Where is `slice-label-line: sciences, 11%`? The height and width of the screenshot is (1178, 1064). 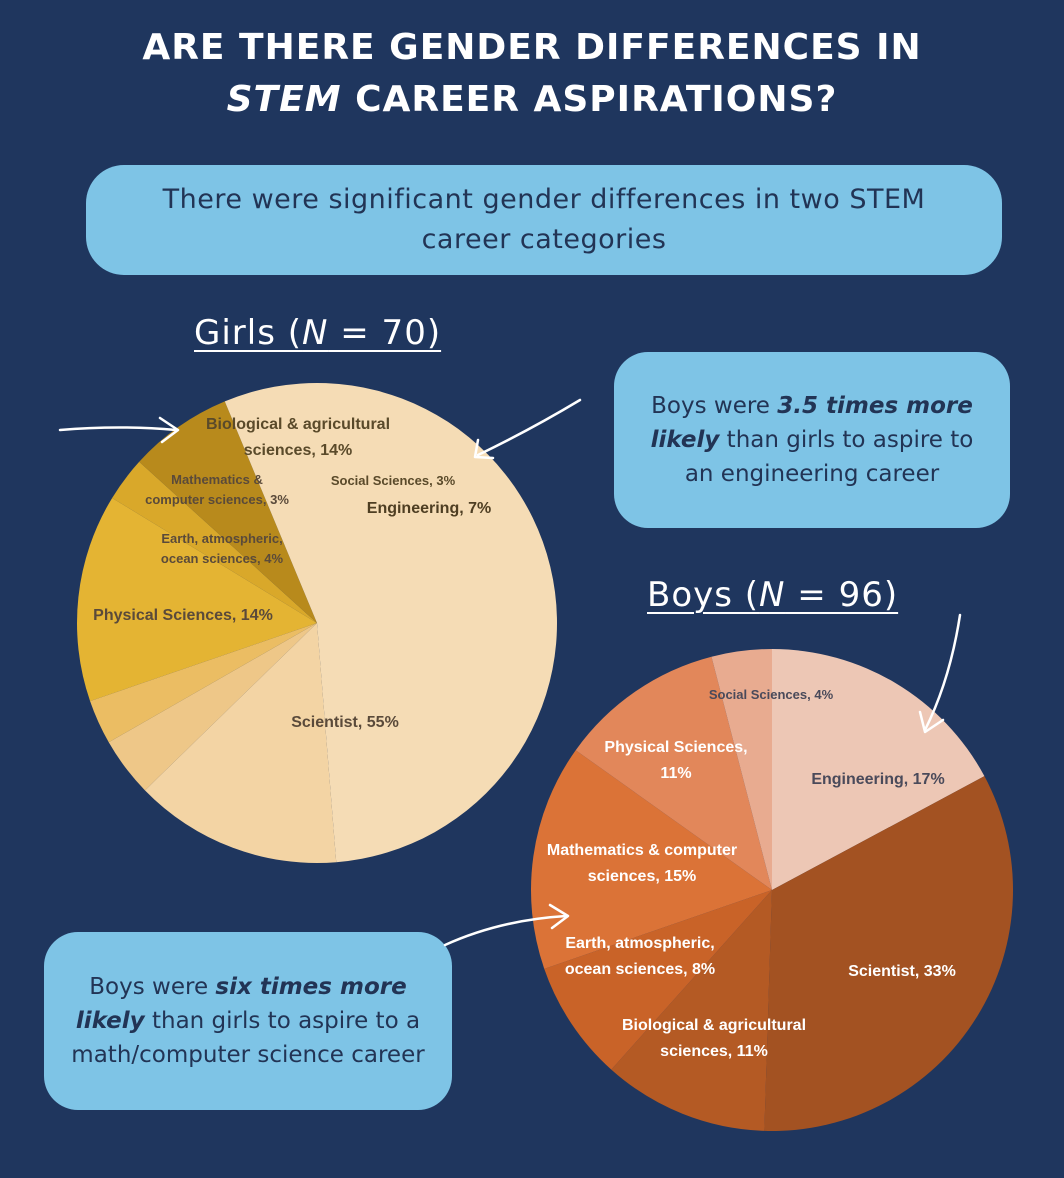
slice-label-line: sciences, 11% is located at coordinates (714, 1051).